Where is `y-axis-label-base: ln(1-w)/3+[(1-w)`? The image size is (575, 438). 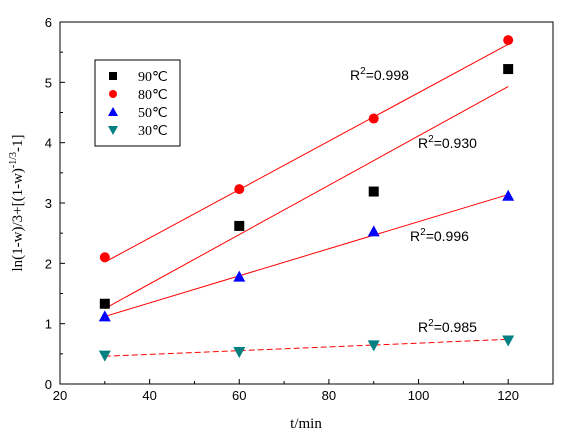 y-axis-label-base: ln(1-w)/3+[(1-w) is located at coordinates (18, 219).